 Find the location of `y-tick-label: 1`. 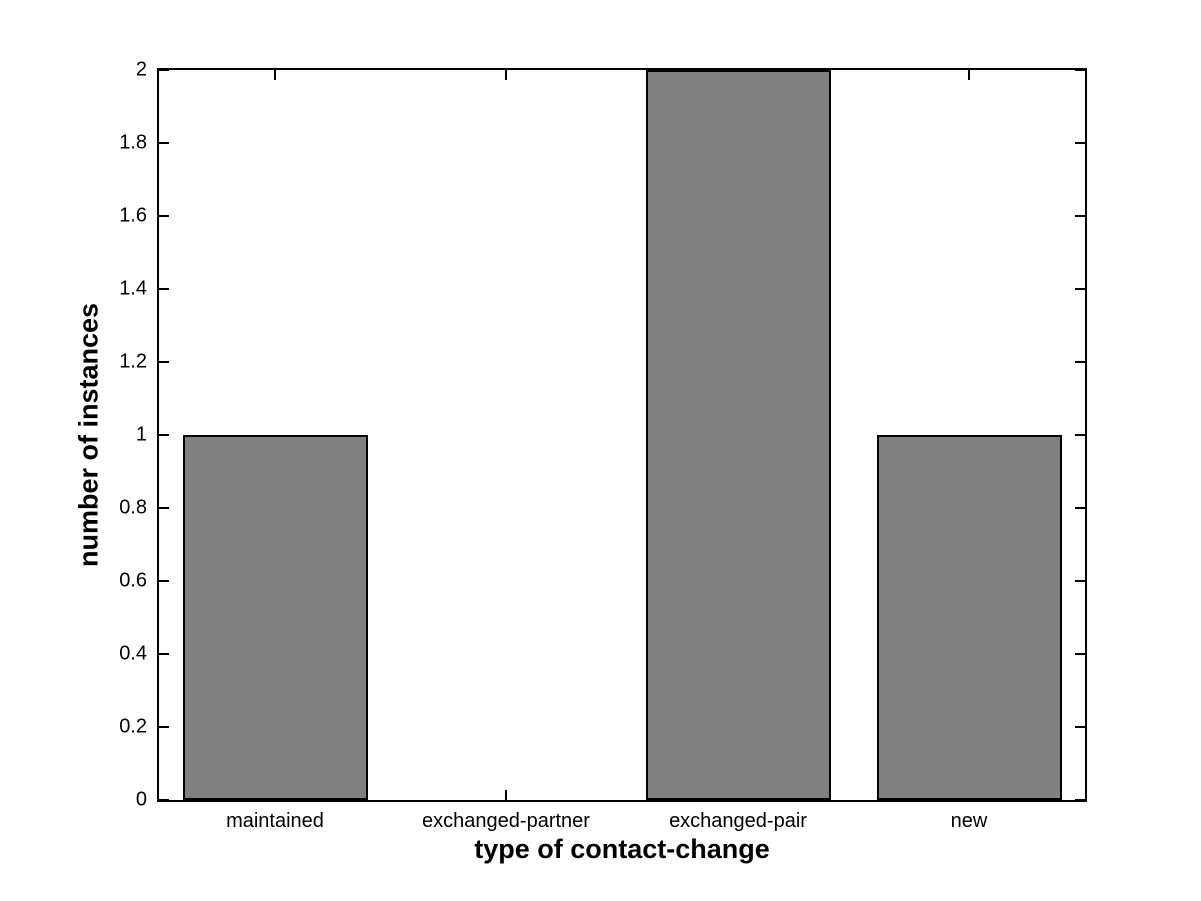

y-tick-label: 1 is located at coordinates (141, 434).